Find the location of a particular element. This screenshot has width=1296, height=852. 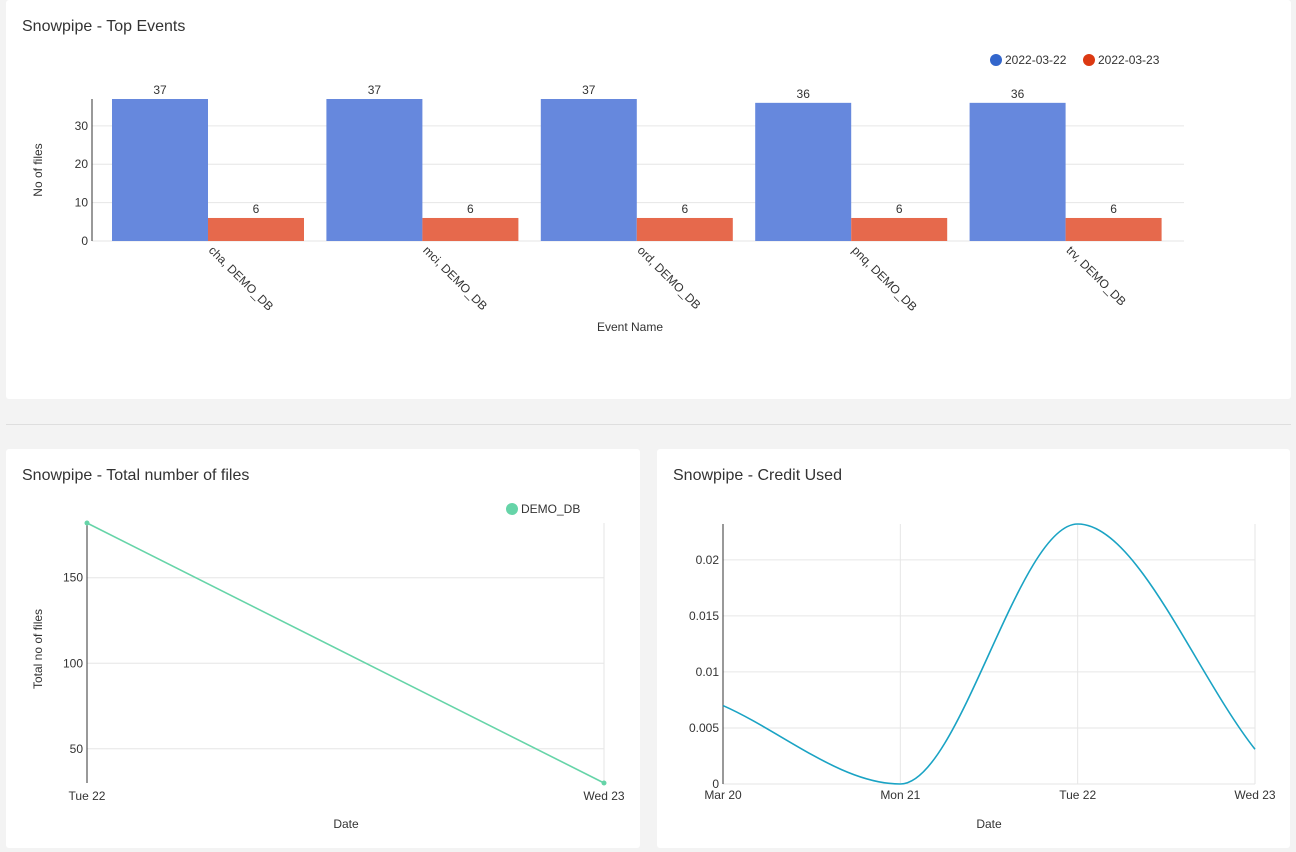

y-tick-label: 20 is located at coordinates (82, 164).